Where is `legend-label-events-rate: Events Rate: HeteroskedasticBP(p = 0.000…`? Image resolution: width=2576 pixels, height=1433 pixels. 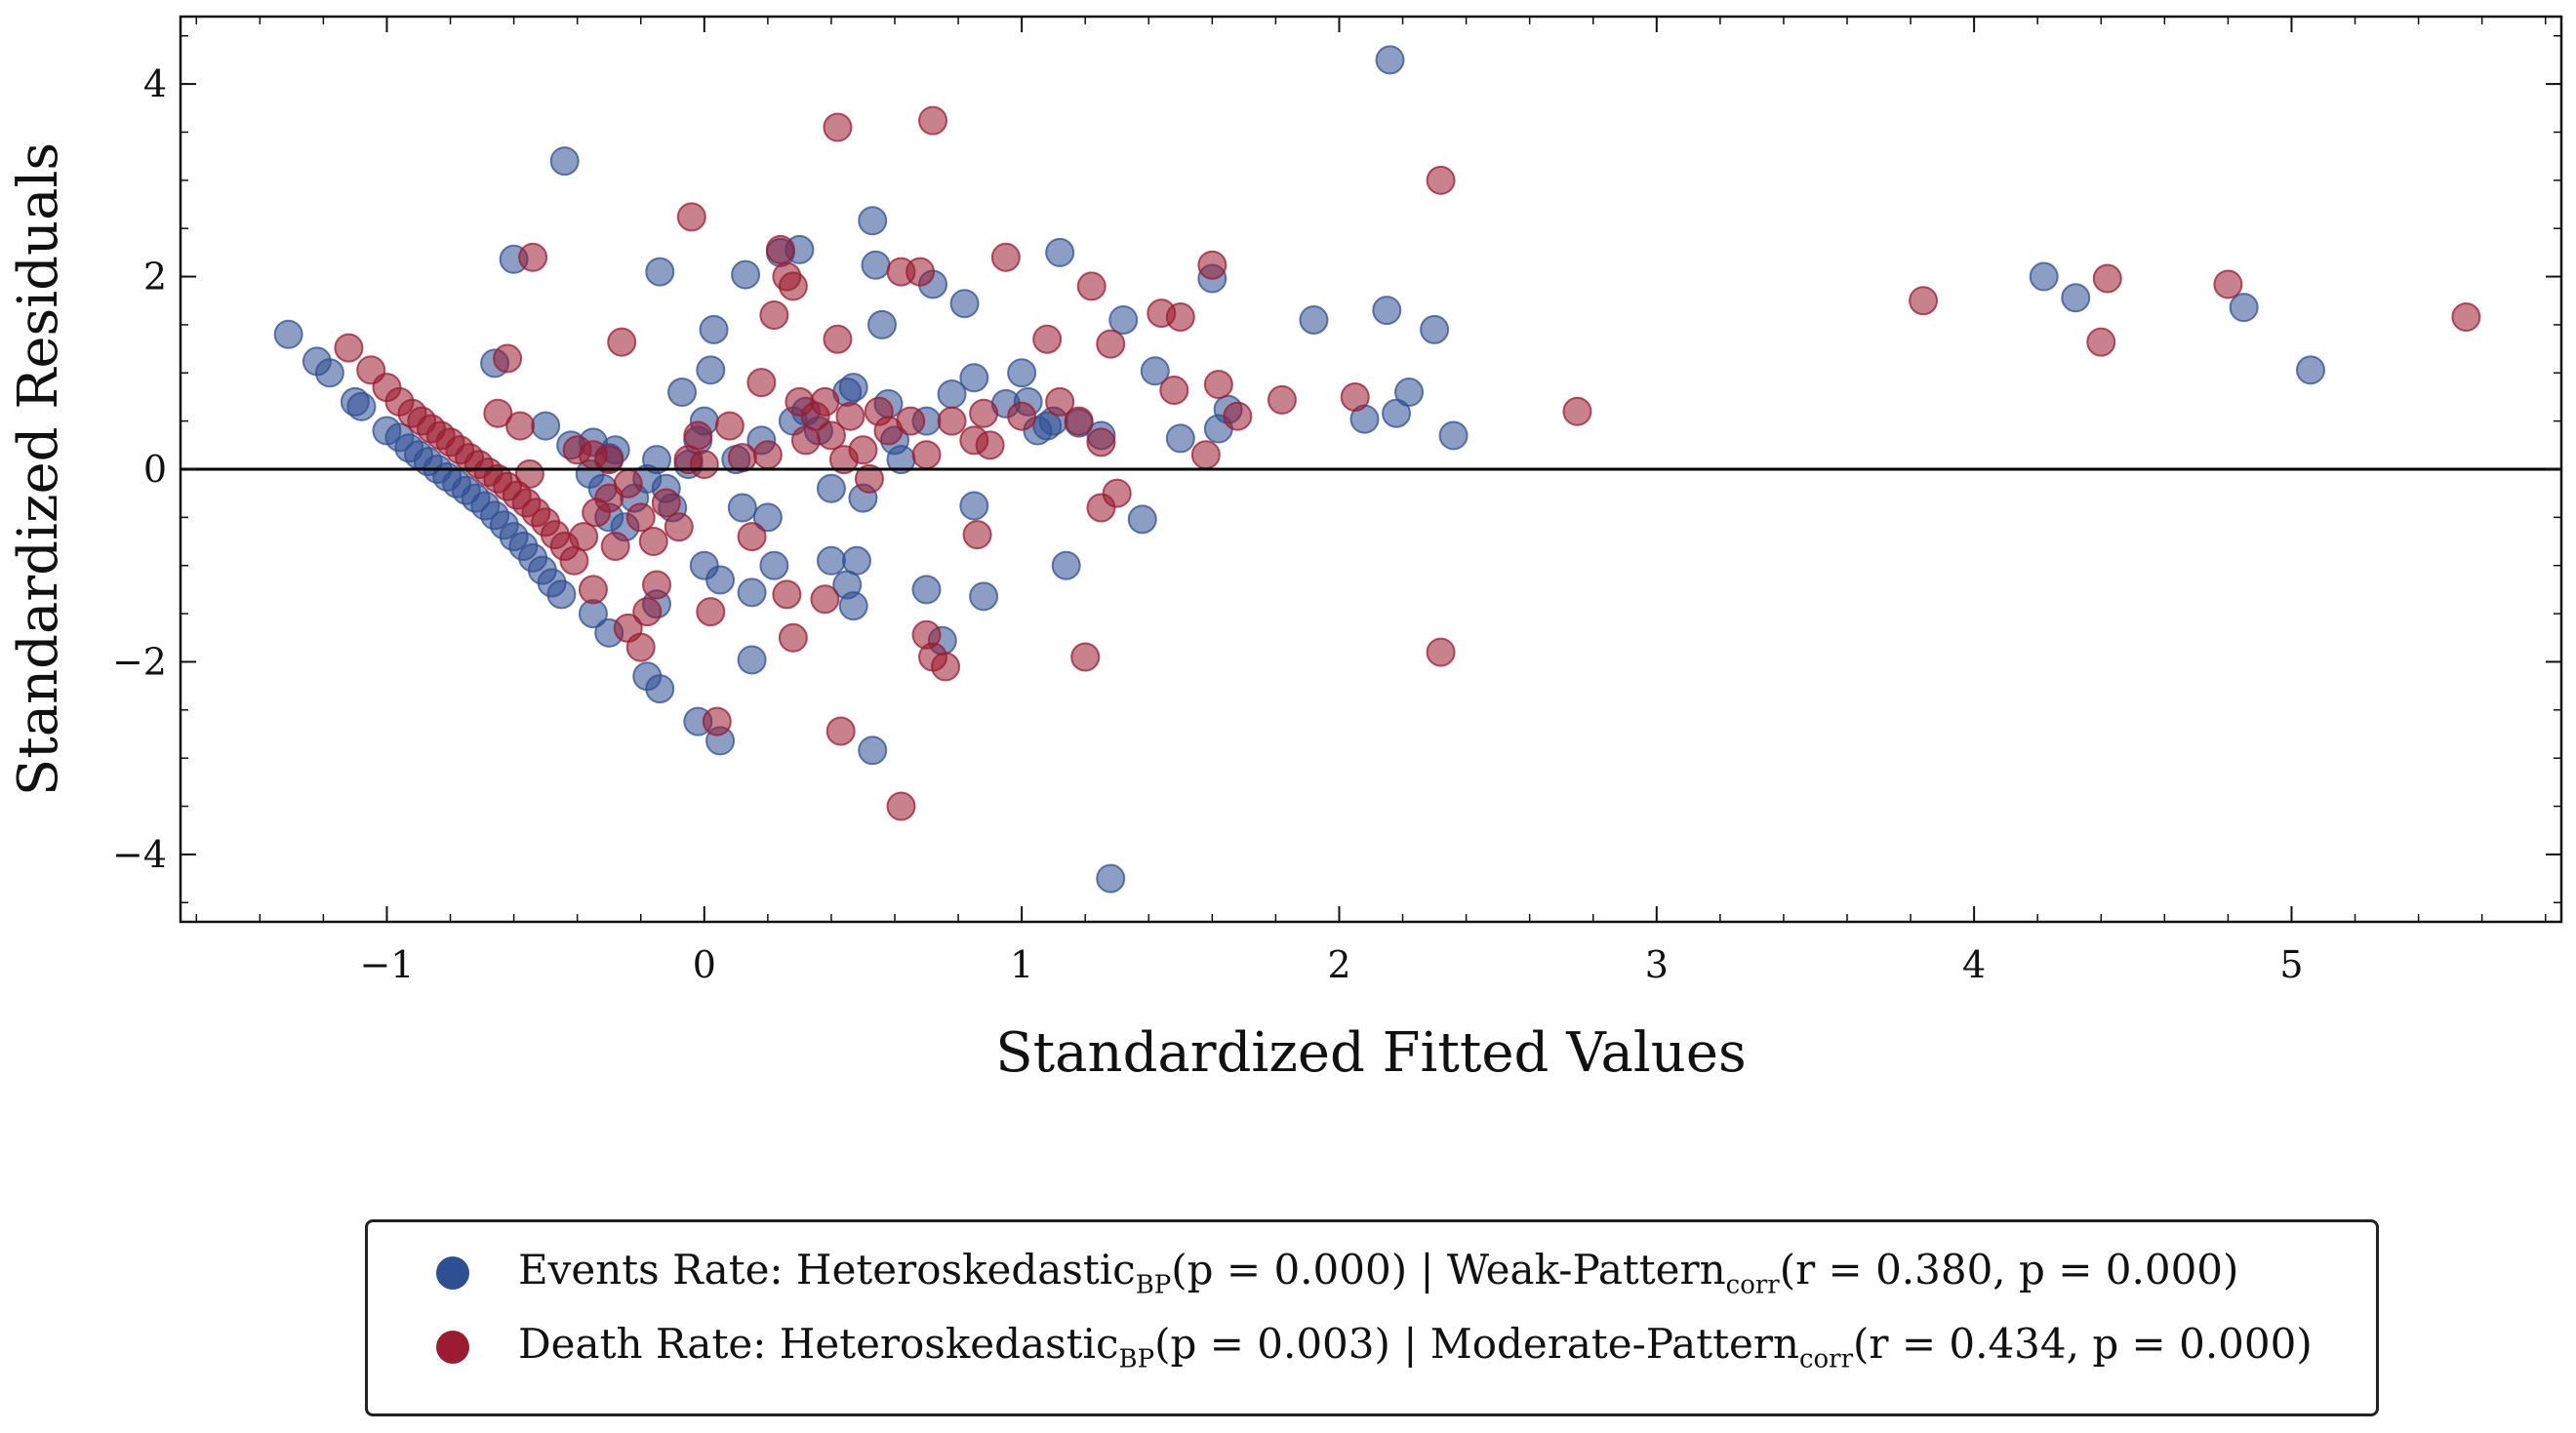 legend-label-events-rate: Events Rate: HeteroskedasticBP(p = 0.000… is located at coordinates (1378, 1273).